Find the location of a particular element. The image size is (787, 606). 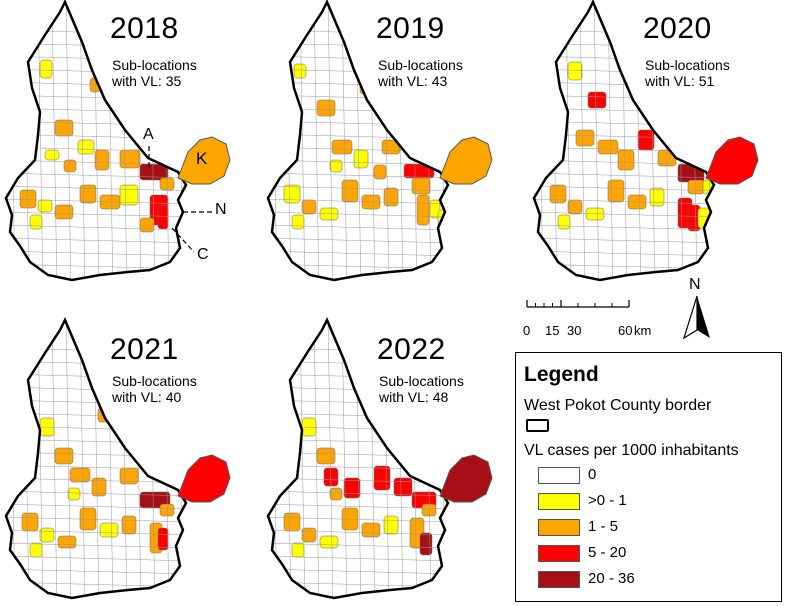

year-title-2021: 2021 is located at coordinates (144, 349).